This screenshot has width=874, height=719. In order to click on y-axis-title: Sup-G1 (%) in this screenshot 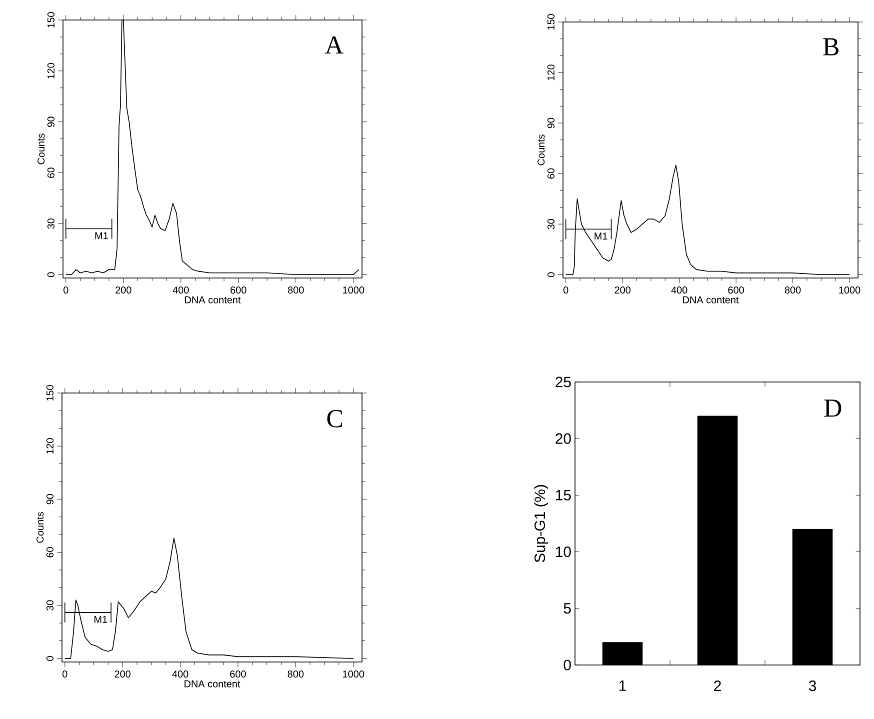, I will do `click(541, 523)`.